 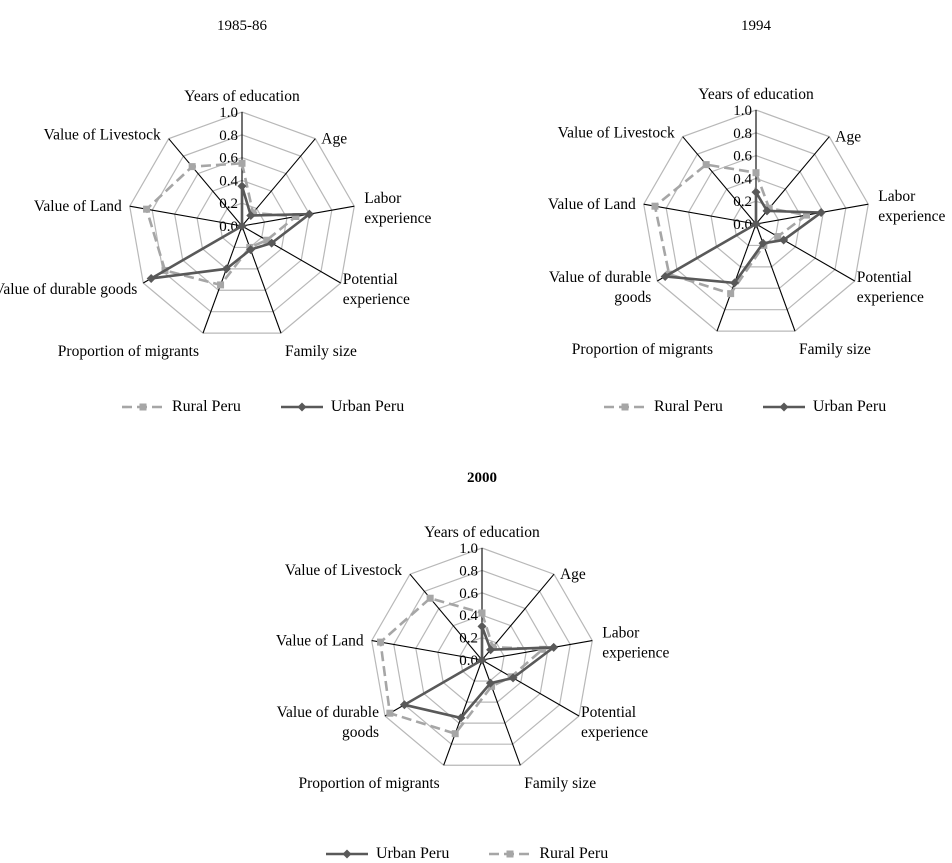 What do you see at coordinates (482, 478) in the screenshot?
I see `chart-title: 2000` at bounding box center [482, 478].